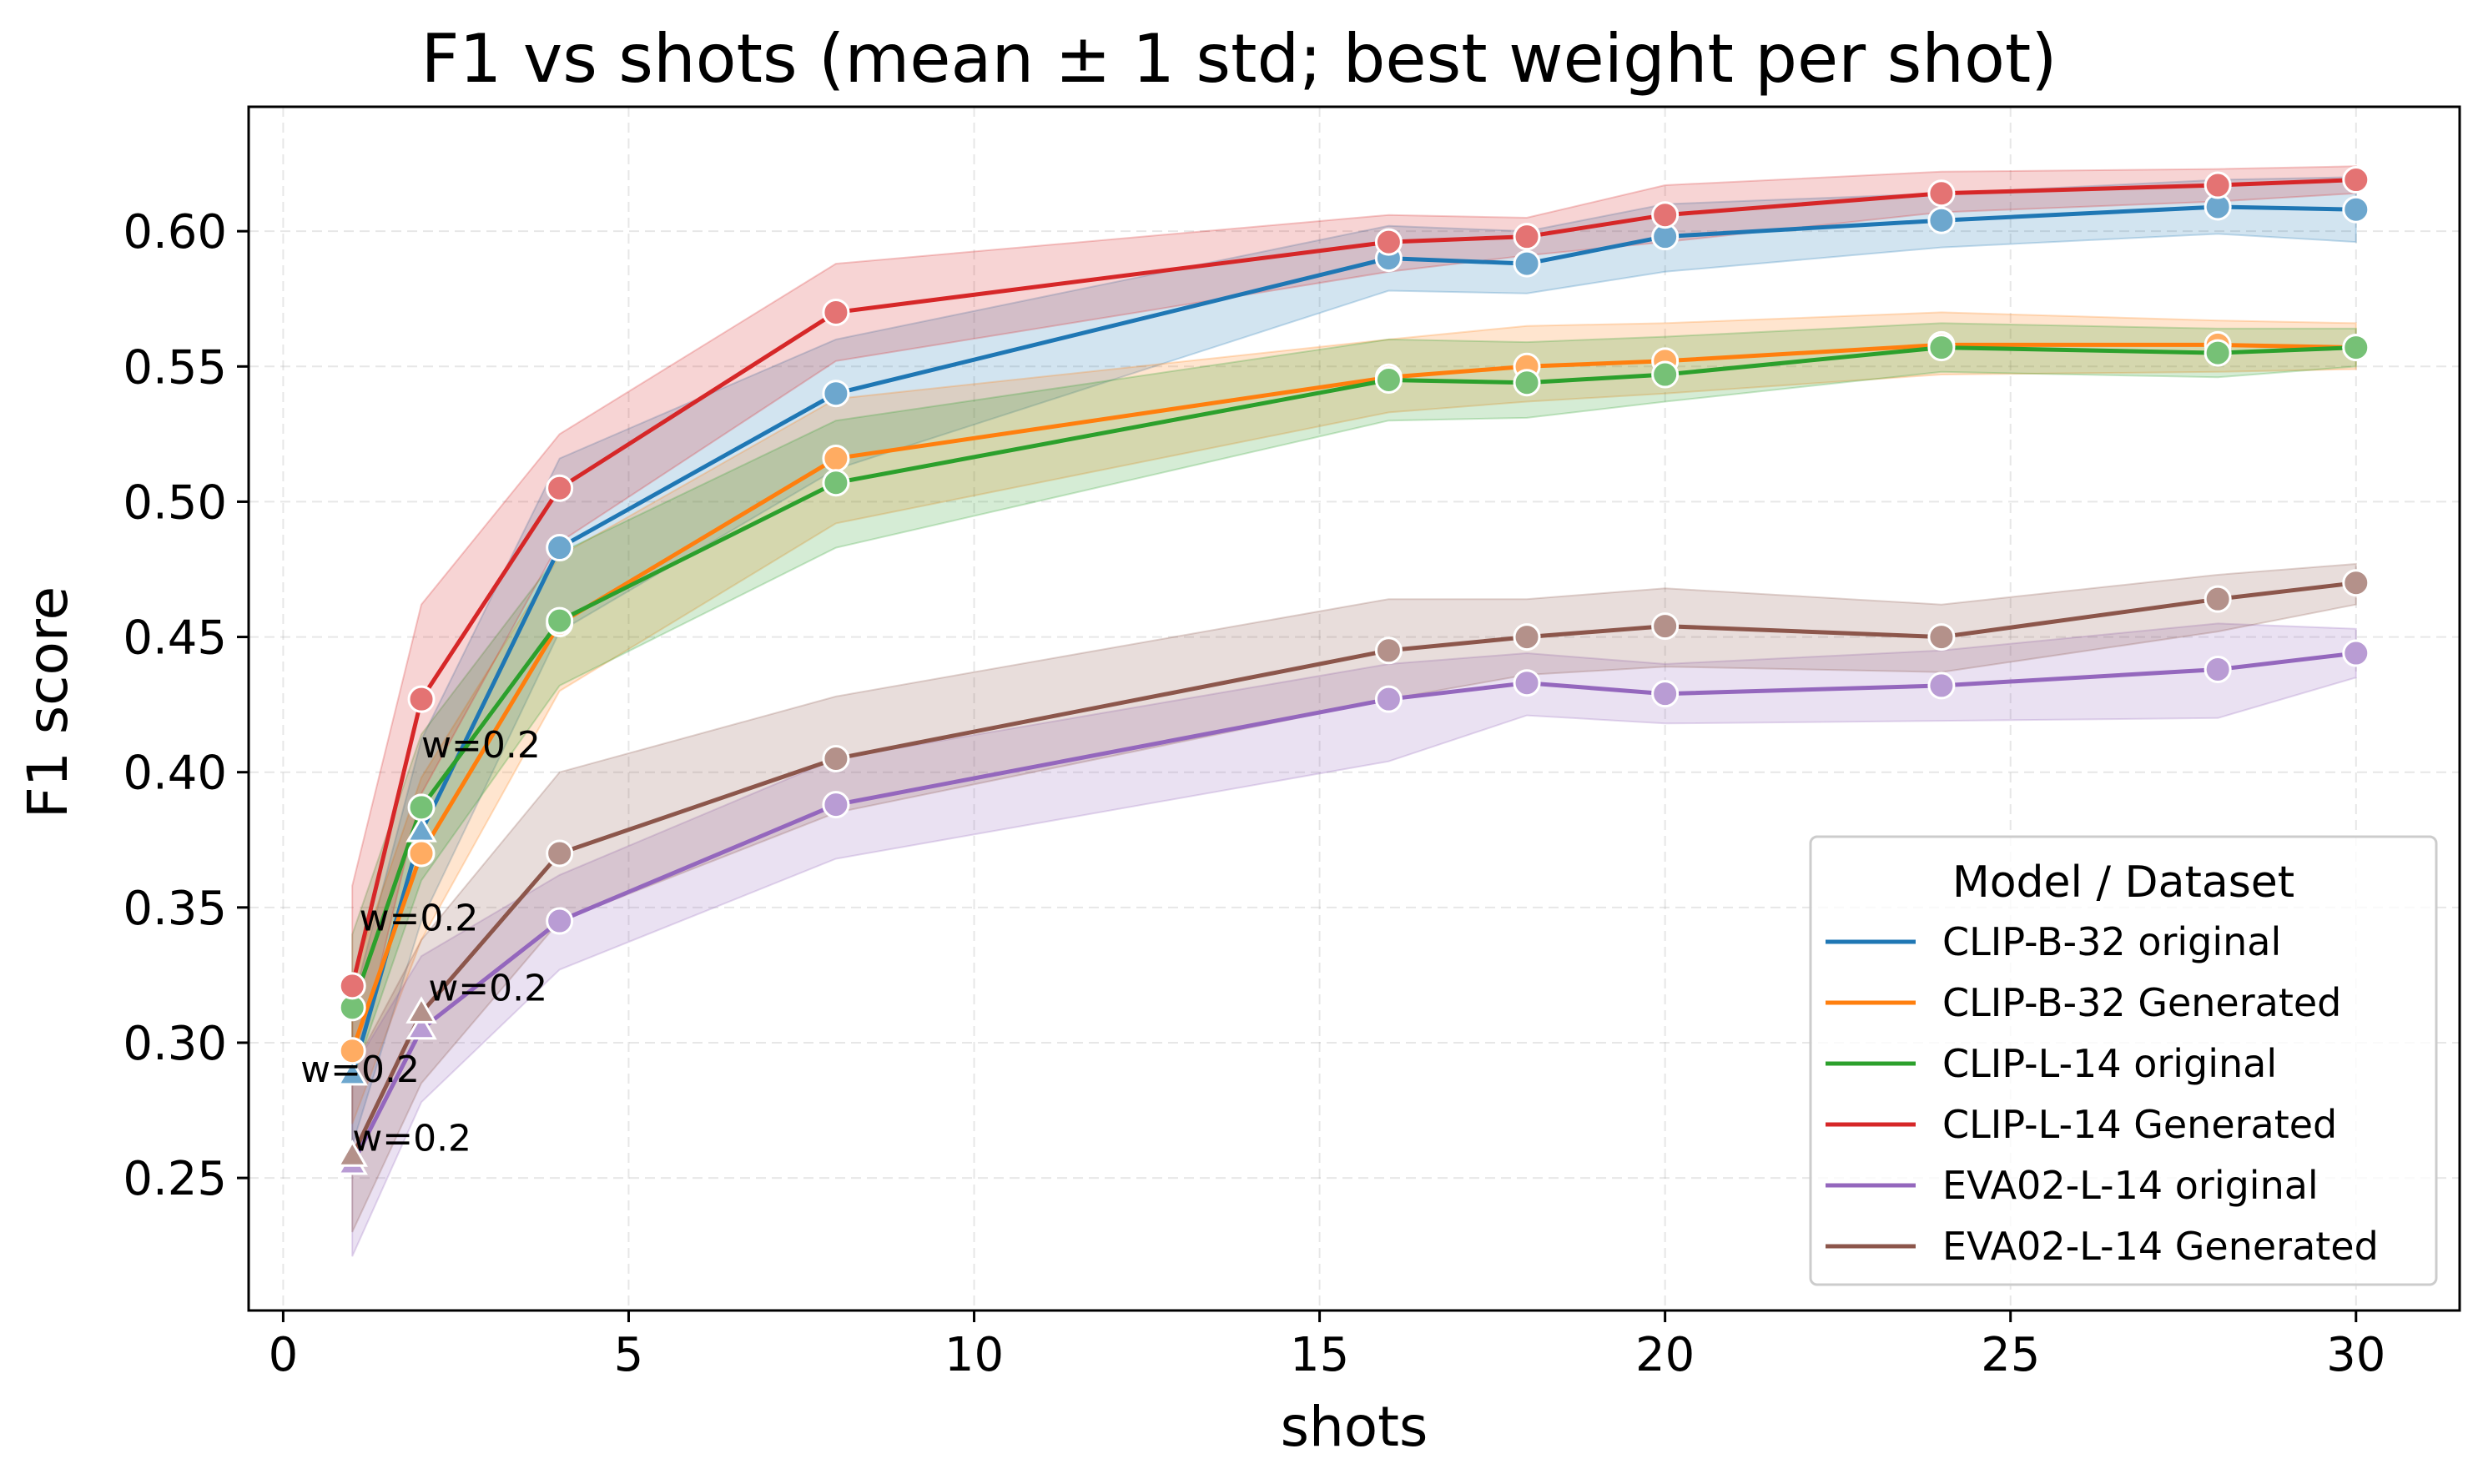 This screenshot has width=2478, height=1484. I want to click on y-tick-label: 0.35, so click(175, 909).